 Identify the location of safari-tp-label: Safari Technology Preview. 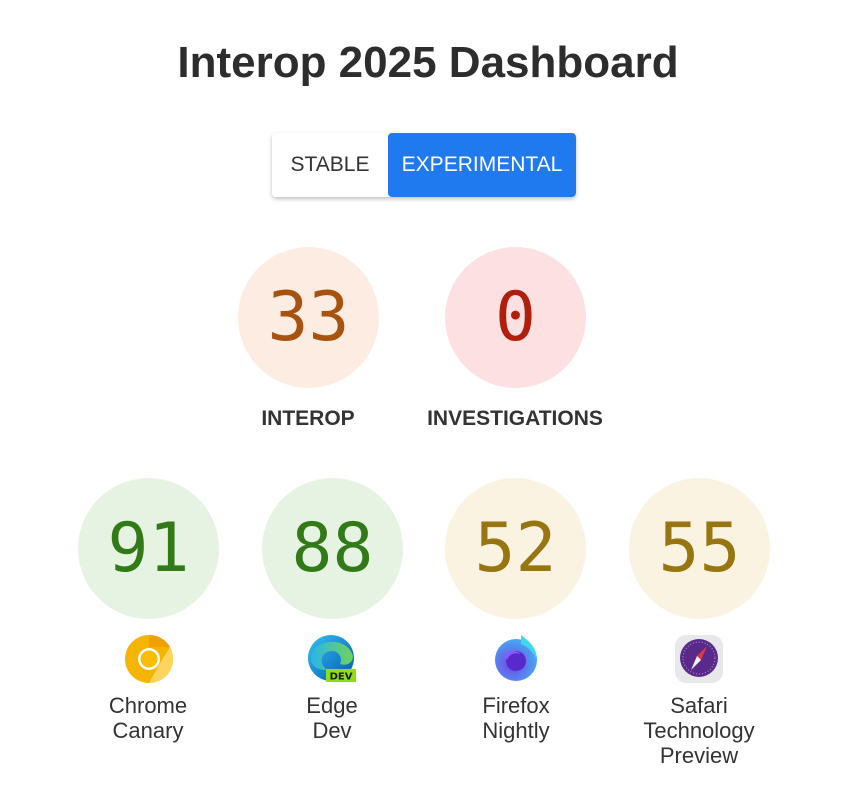
(699, 730).